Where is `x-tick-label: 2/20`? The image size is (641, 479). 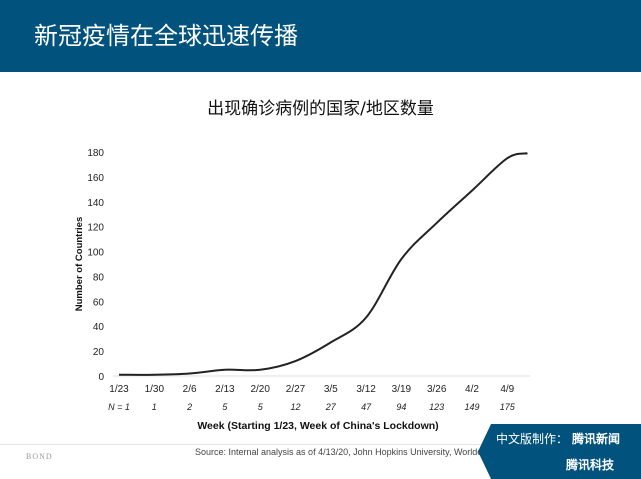 x-tick-label: 2/20 is located at coordinates (260, 389).